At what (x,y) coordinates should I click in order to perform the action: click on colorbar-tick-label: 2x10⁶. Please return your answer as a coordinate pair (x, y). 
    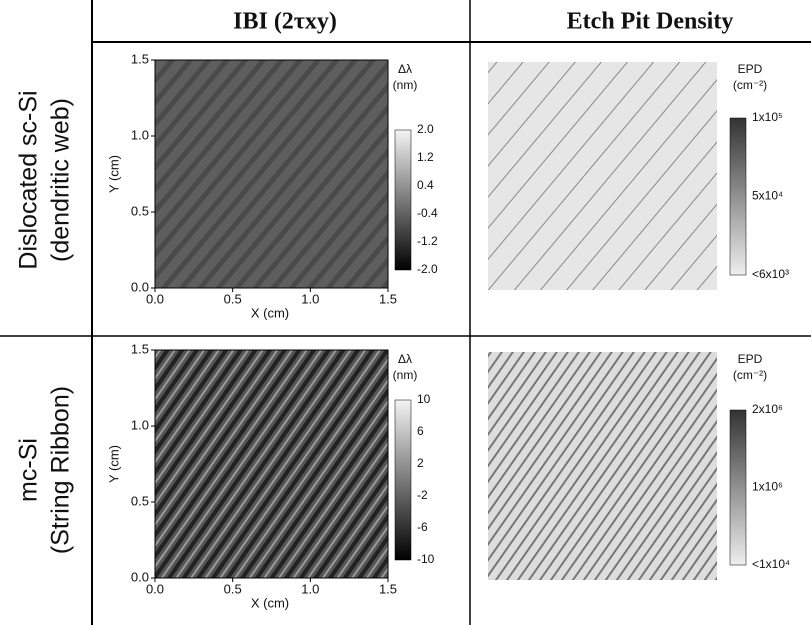
    Looking at the image, I should click on (767, 409).